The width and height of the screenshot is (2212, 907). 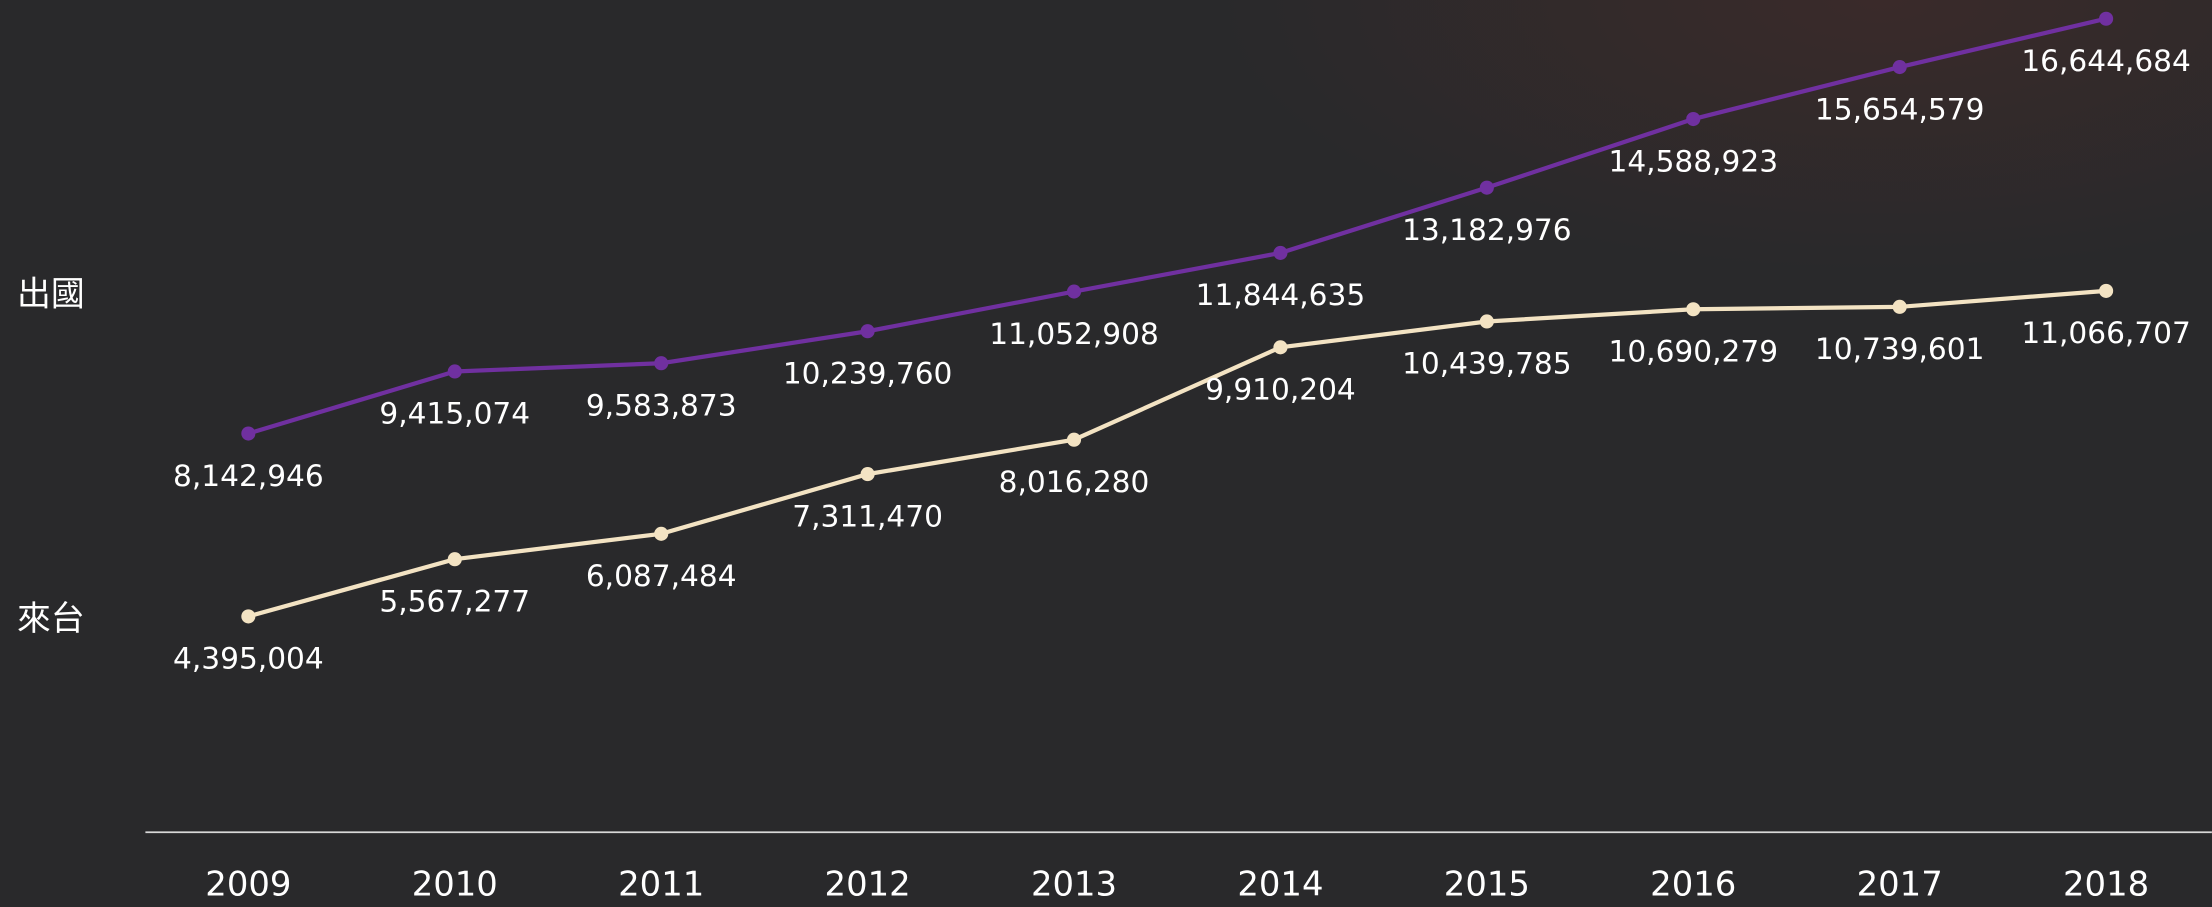 What do you see at coordinates (1280, 390) in the screenshot?
I see `data-label: 9,910,204` at bounding box center [1280, 390].